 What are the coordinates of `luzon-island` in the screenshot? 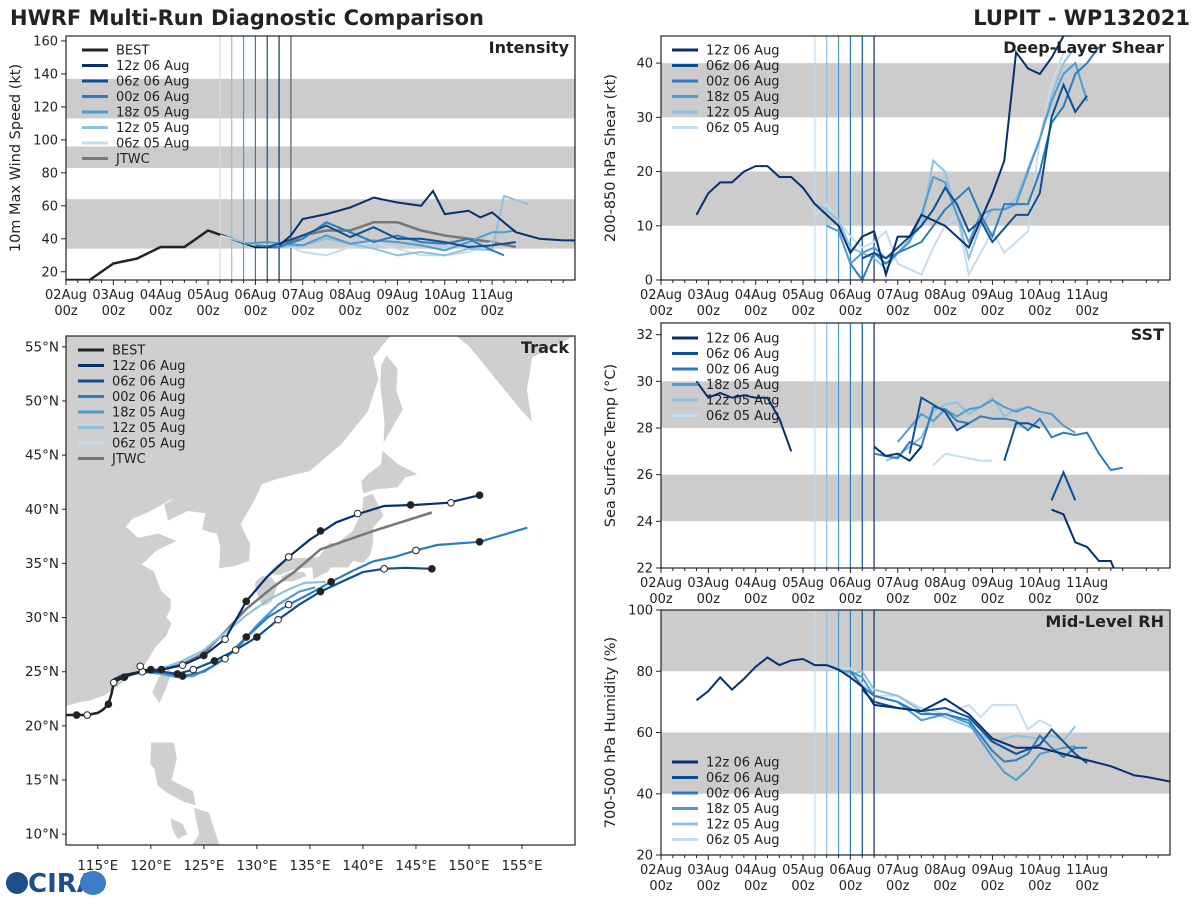 It's located at (173, 774).